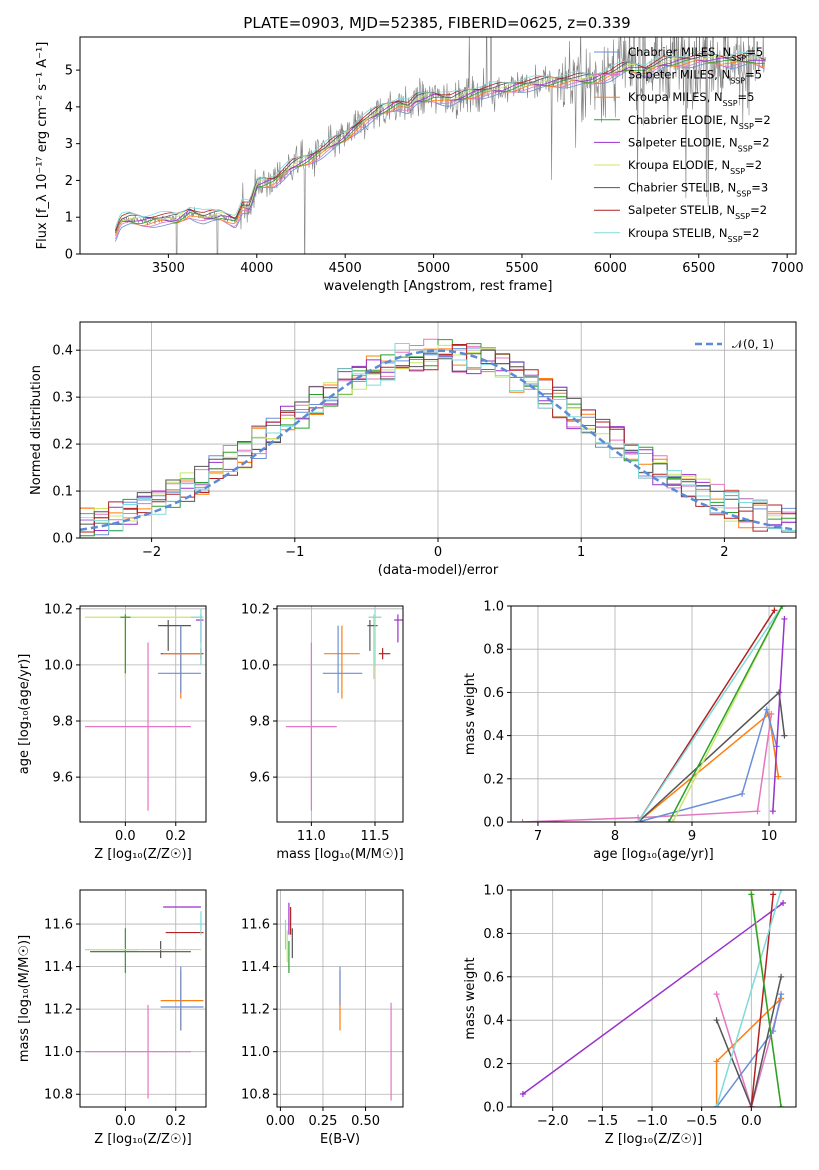 This screenshot has height=1170, width=819. I want to click on x-tick-label: 1, so click(581, 552).